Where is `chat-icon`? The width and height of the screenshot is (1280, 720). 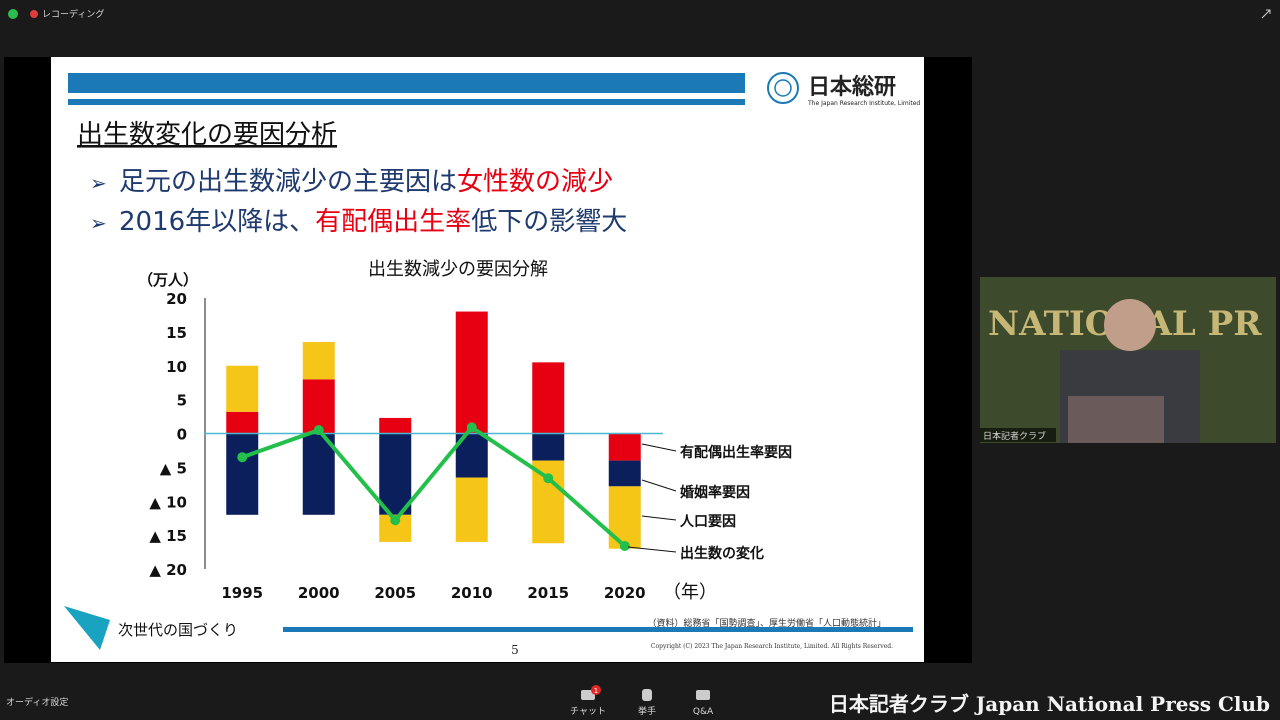 chat-icon is located at coordinates (588, 695).